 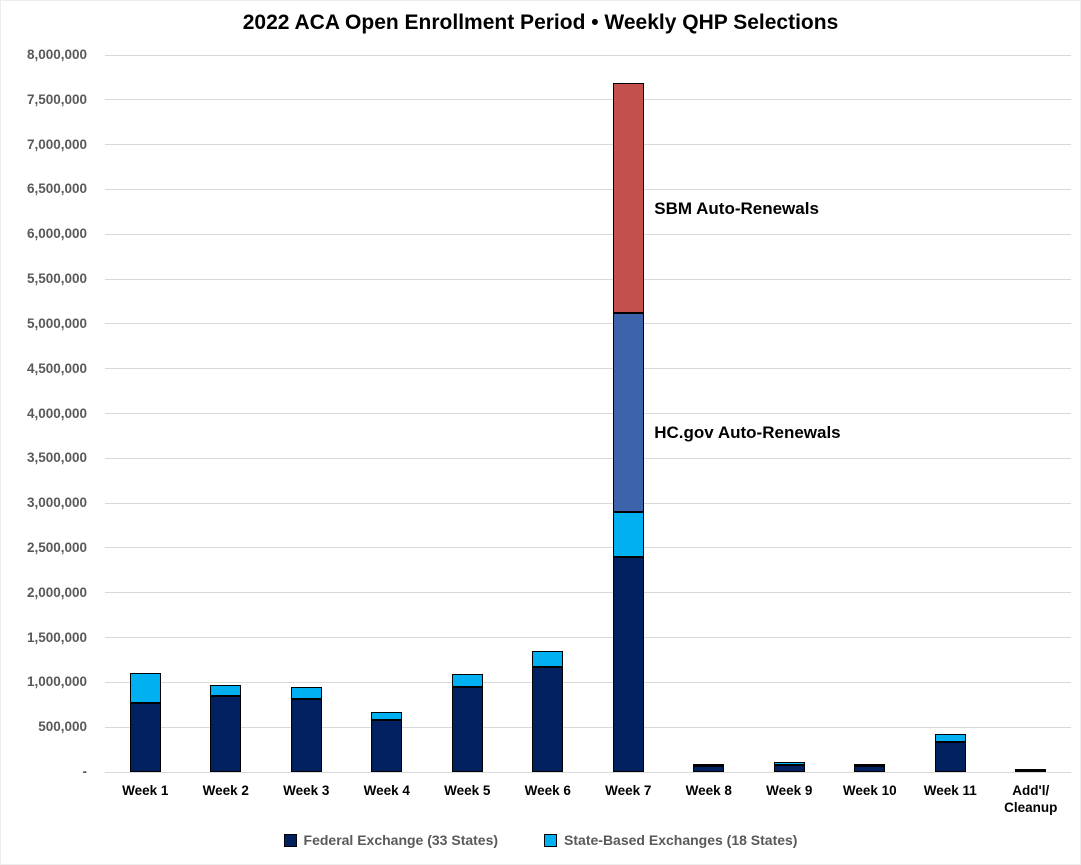 I want to click on y-axis-tick-label: 8,000,000, so click(x=56, y=54).